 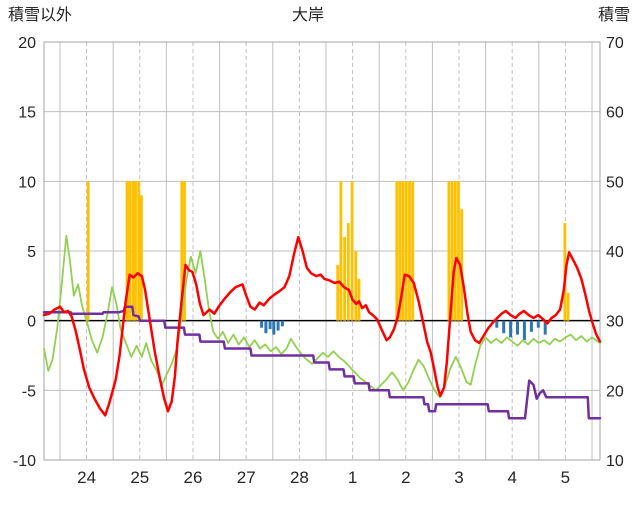 I want to click on x-tick-label: 24, so click(x=86, y=477).